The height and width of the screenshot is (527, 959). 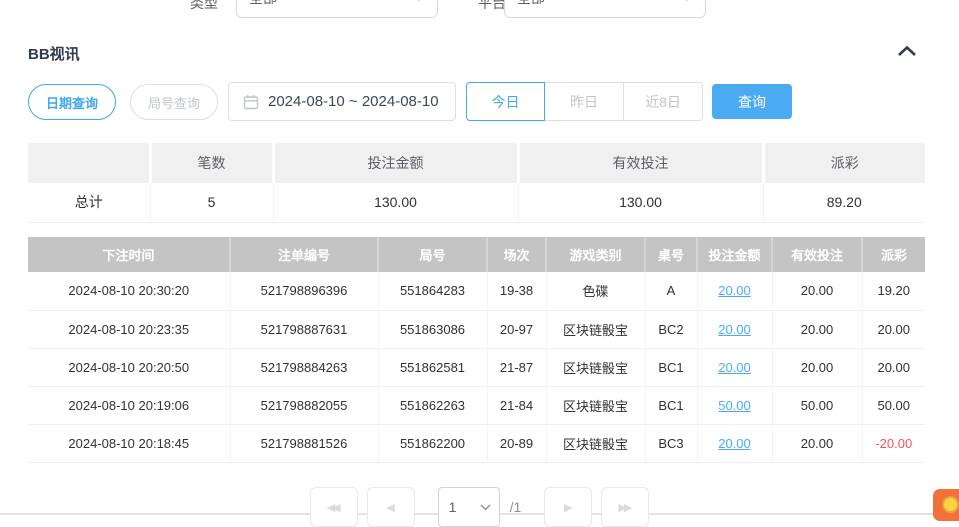 I want to click on filter-platform-value: 全部, so click(x=531, y=4).